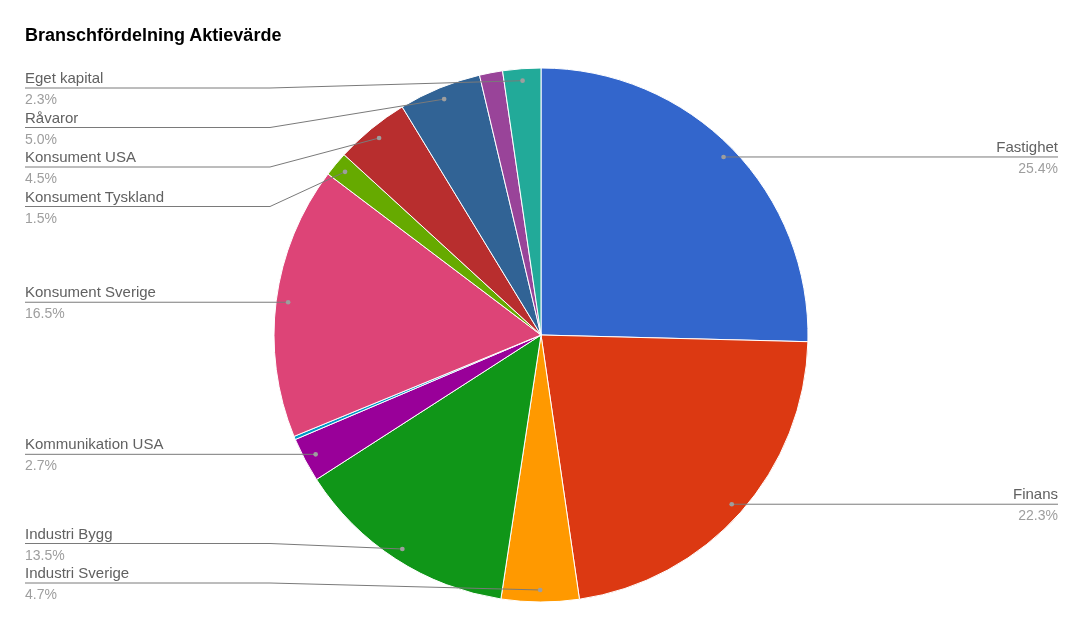 This screenshot has width=1083, height=618. I want to click on slice-label: Konsument USA, so click(80, 156).